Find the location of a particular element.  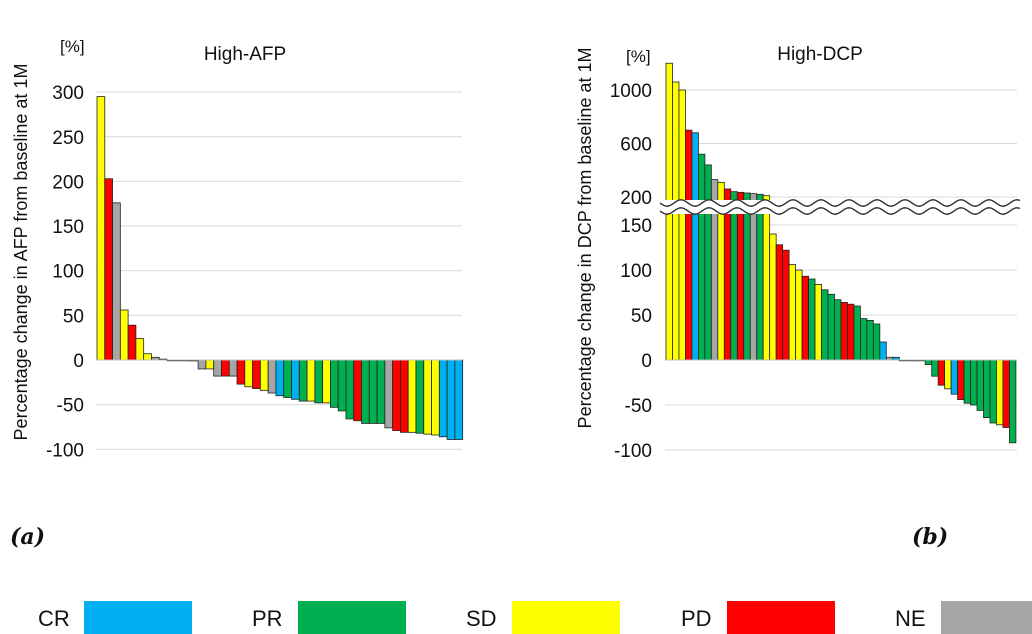

panel-a-y-tick-label: 50 is located at coordinates (73, 316).